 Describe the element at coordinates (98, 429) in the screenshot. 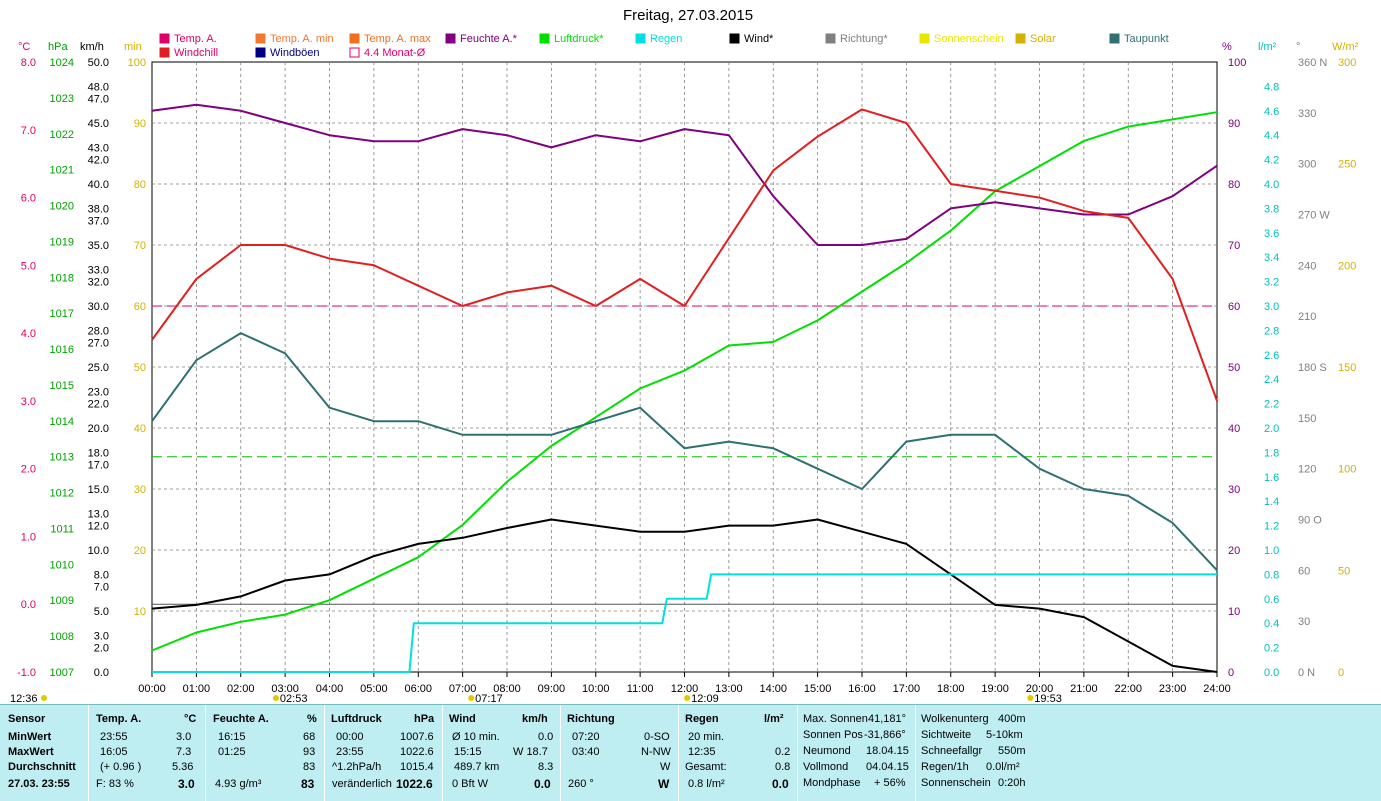

I see `wind-tick: 20.0` at that location.